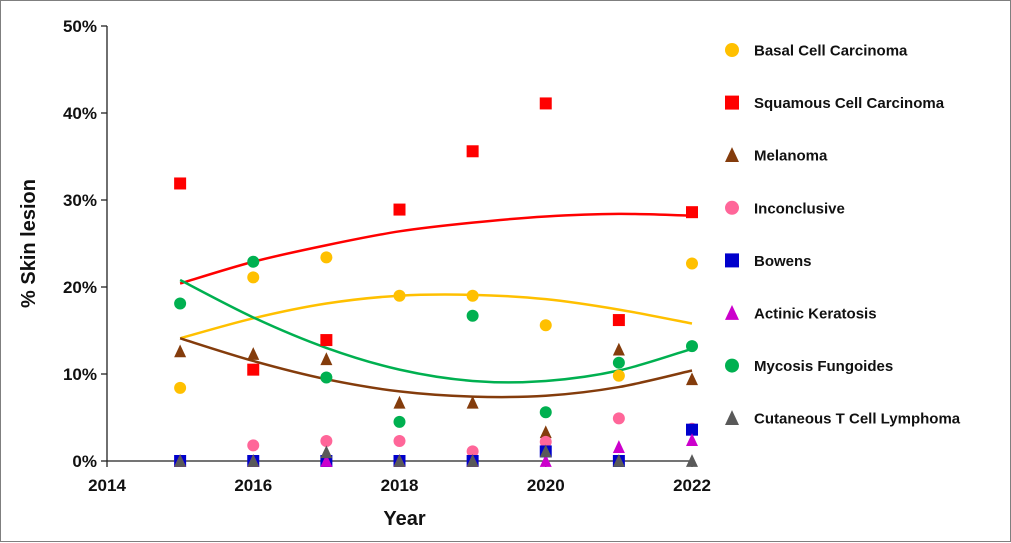  What do you see at coordinates (253, 485) in the screenshot?
I see `x-tick-label: 2016` at bounding box center [253, 485].